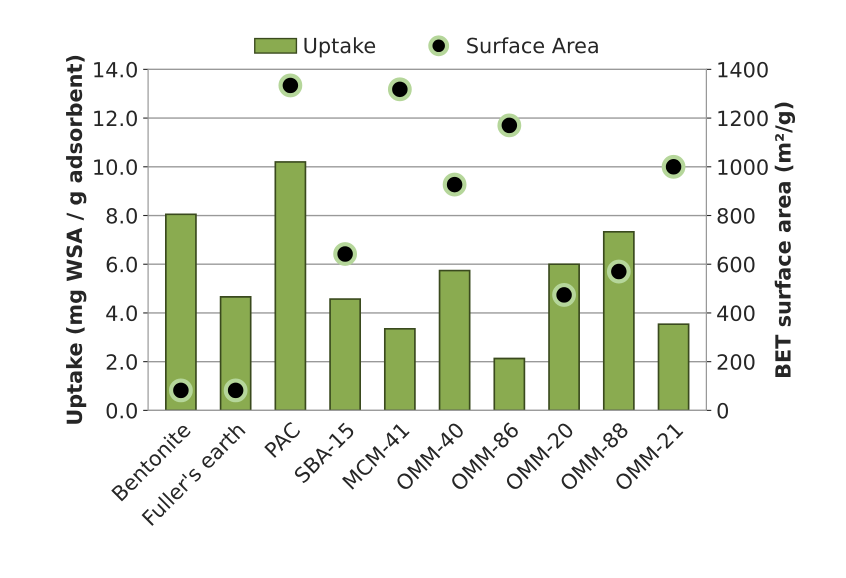 Image resolution: width=846 pixels, height=578 pixels. I want to click on y2-tick-label: 1400, so click(743, 70).